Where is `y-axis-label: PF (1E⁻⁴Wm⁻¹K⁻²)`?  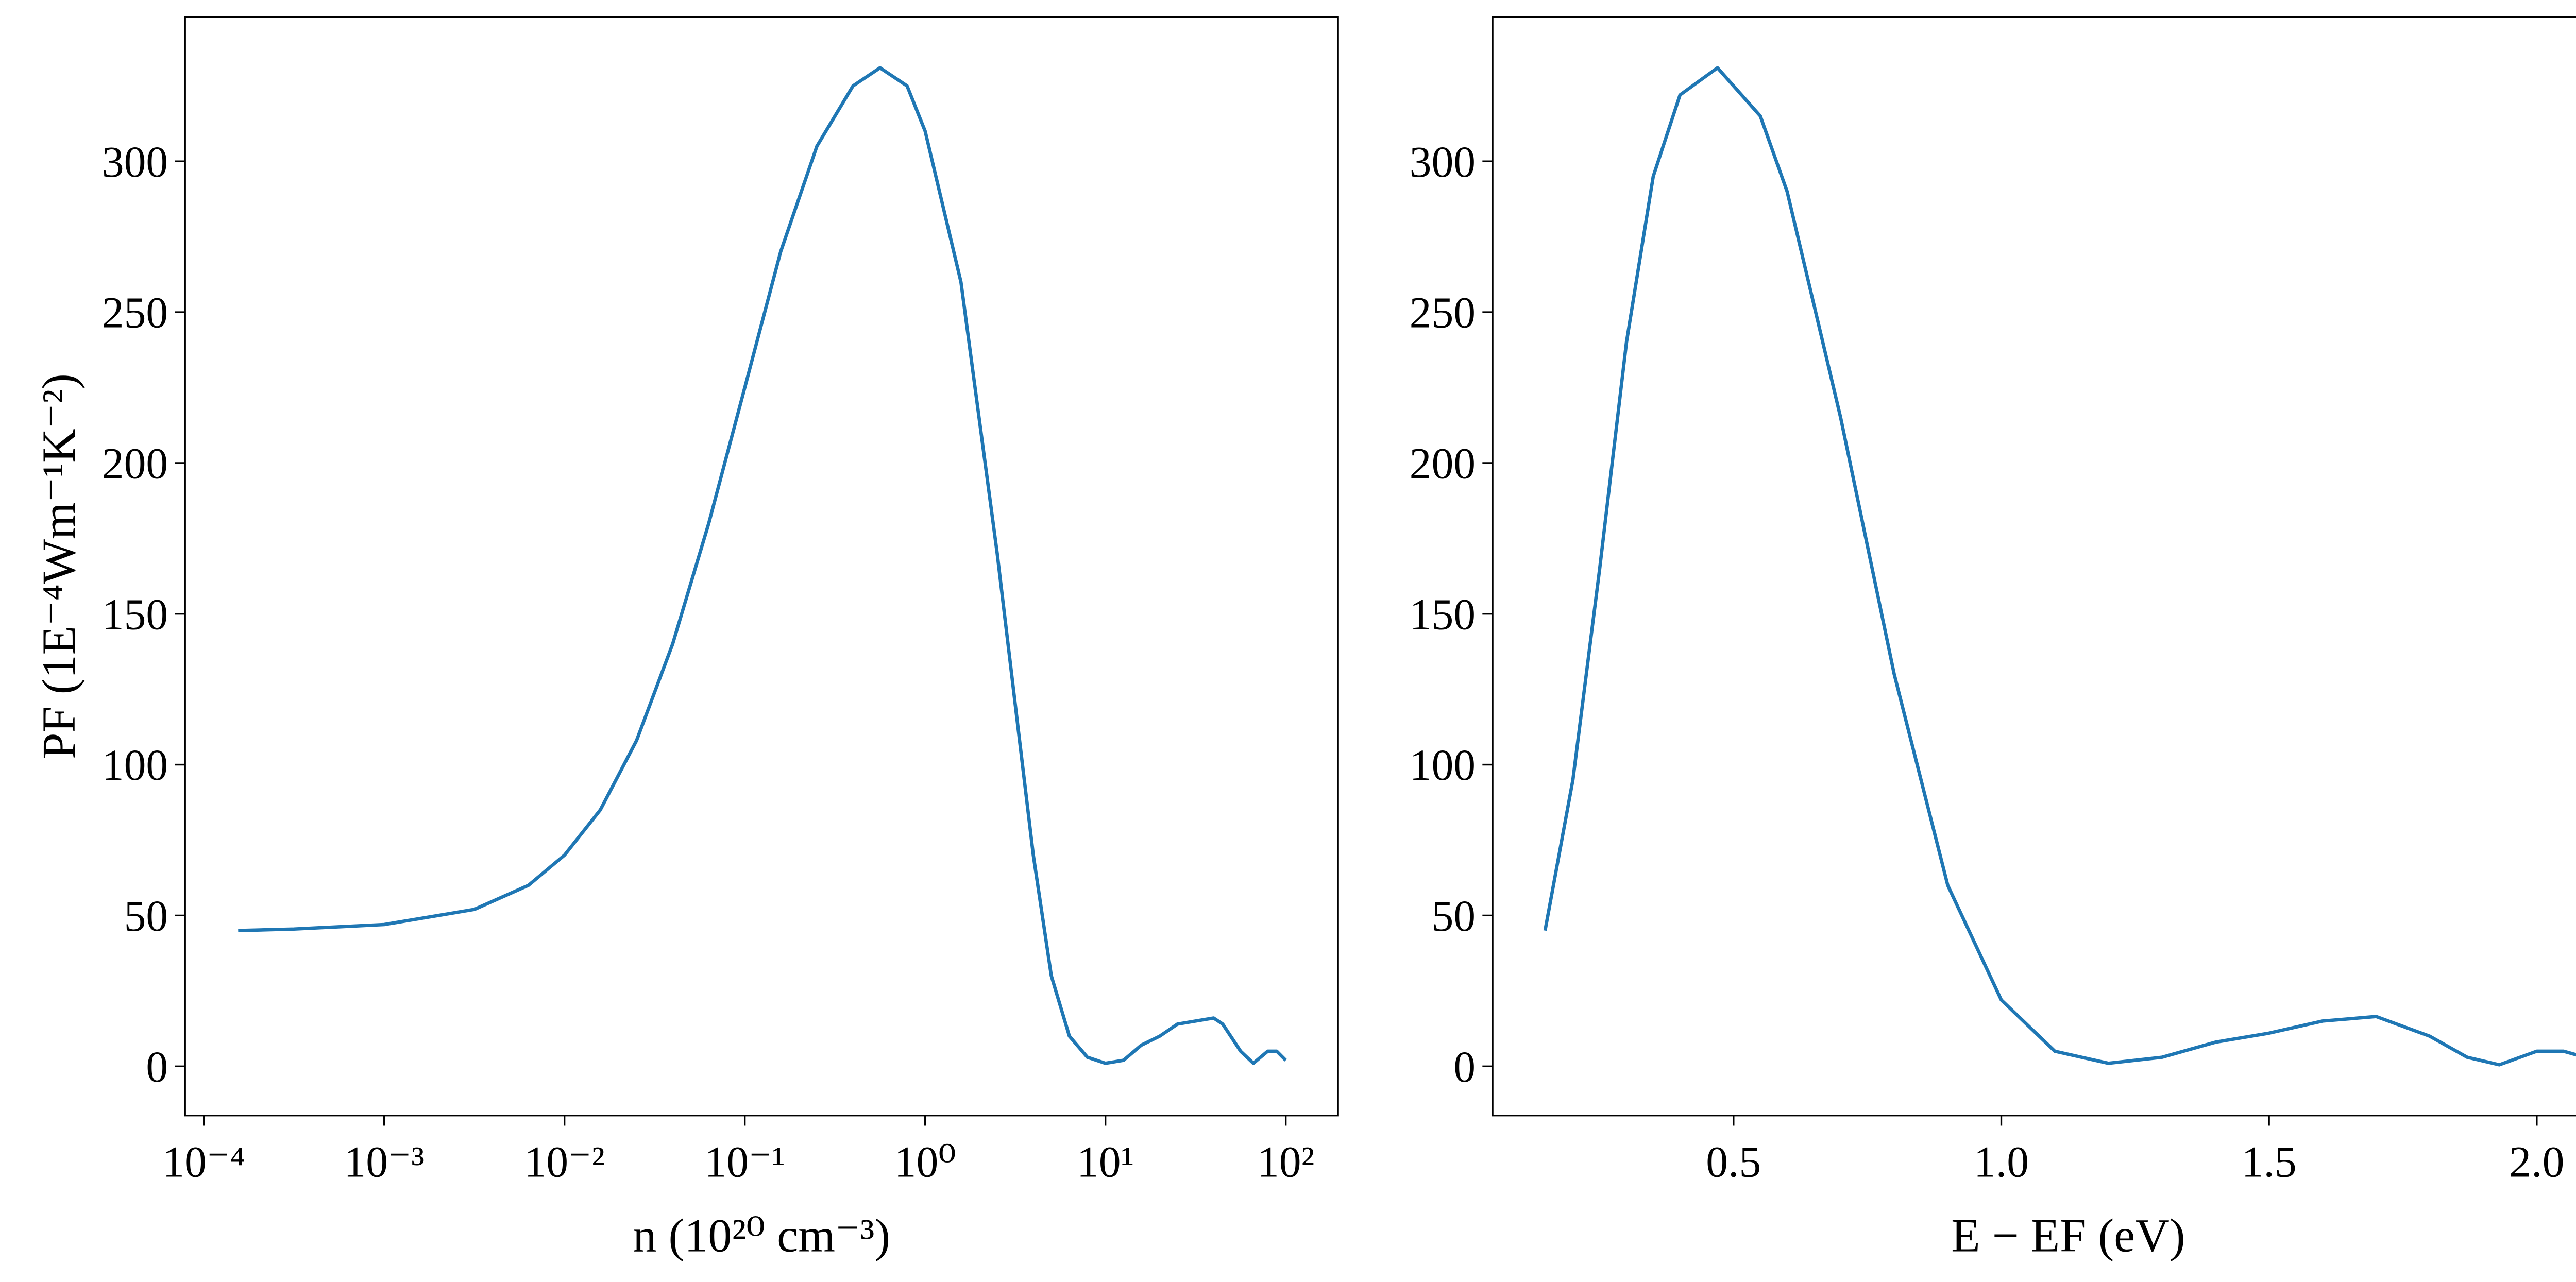
y-axis-label: PF (1E⁻⁴Wm⁻¹K⁻²) is located at coordinates (59, 566).